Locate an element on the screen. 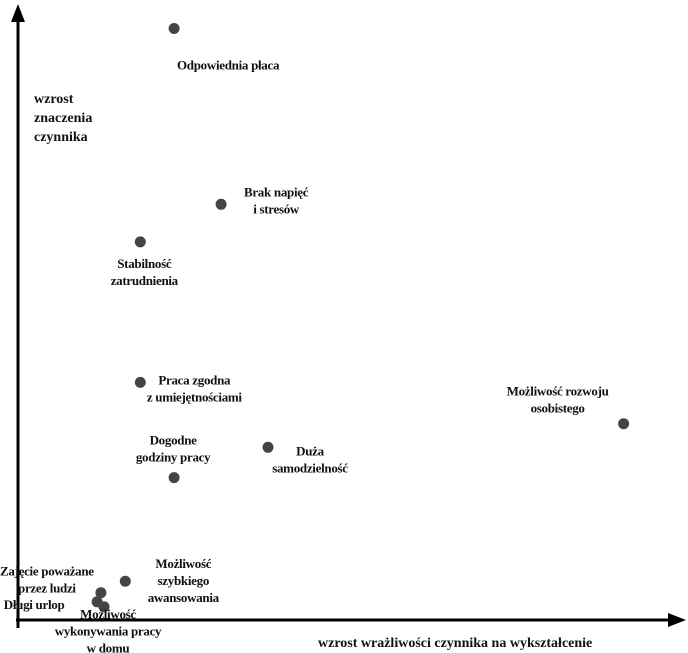  label-dlugi-urlop: Długi urlop is located at coordinates (34, 604).